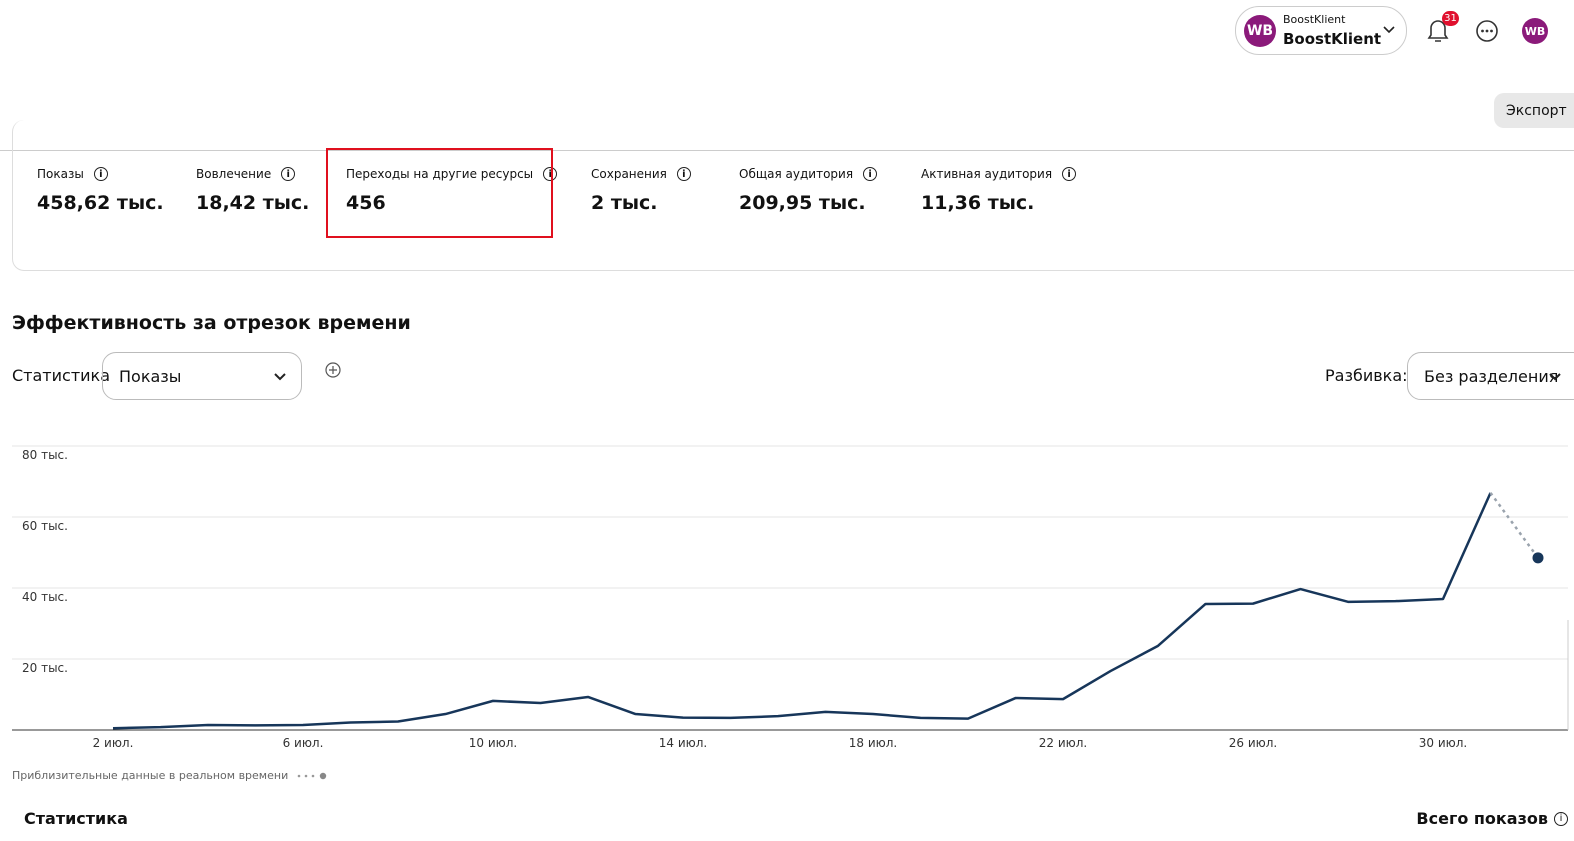 Image resolution: width=1574 pixels, height=841 pixels. What do you see at coordinates (1443, 743) in the screenshot?
I see `x-tick-label: 30 июл.` at bounding box center [1443, 743].